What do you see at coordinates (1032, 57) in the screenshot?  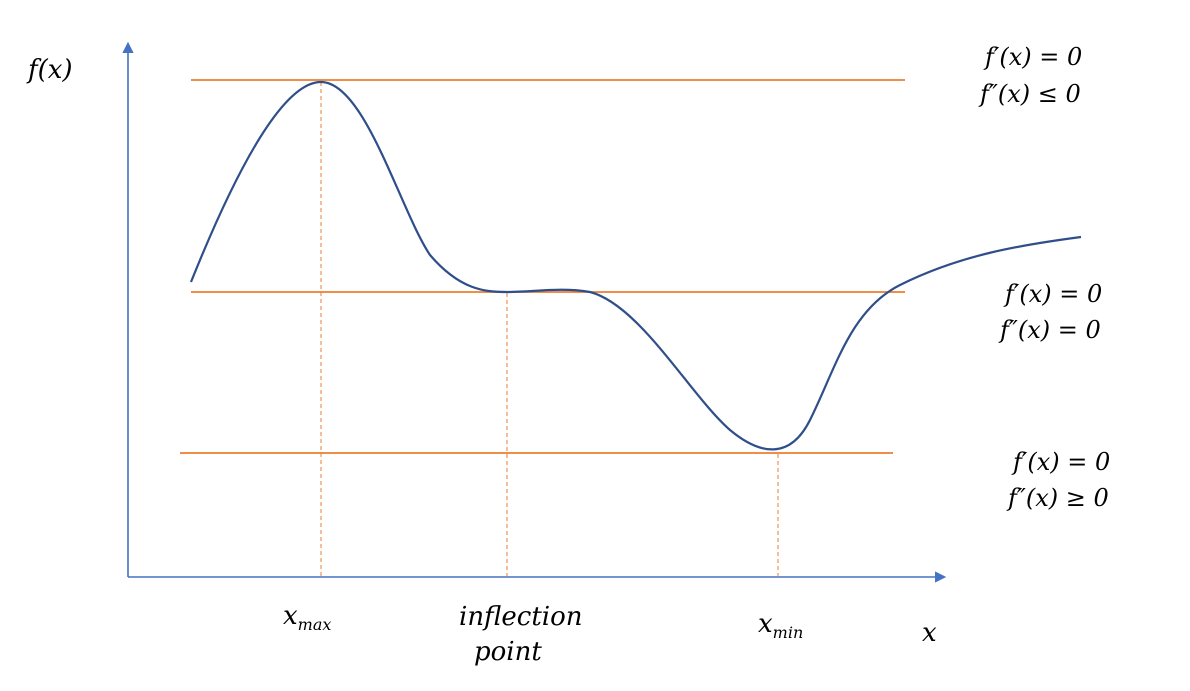 I see `max-first-derivative-label: f′(x) = 0` at bounding box center [1032, 57].